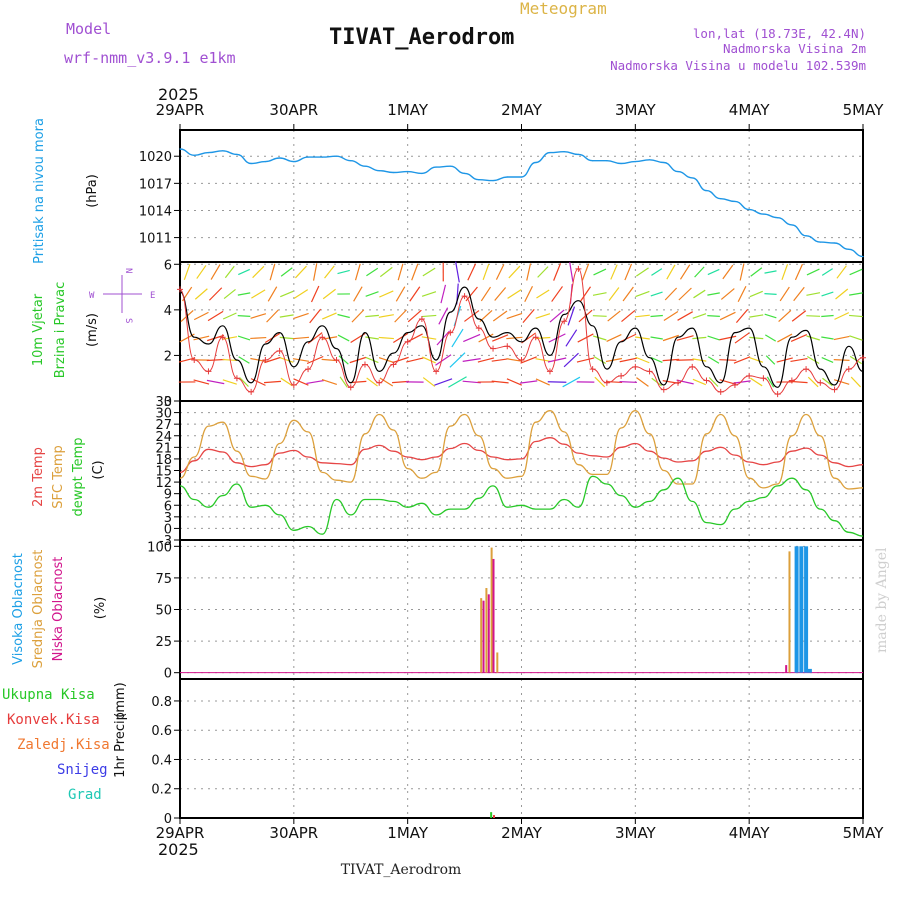 This screenshot has width=900, height=900. What do you see at coordinates (165, 541) in the screenshot?
I see `y-tick-label: -3` at bounding box center [165, 541].